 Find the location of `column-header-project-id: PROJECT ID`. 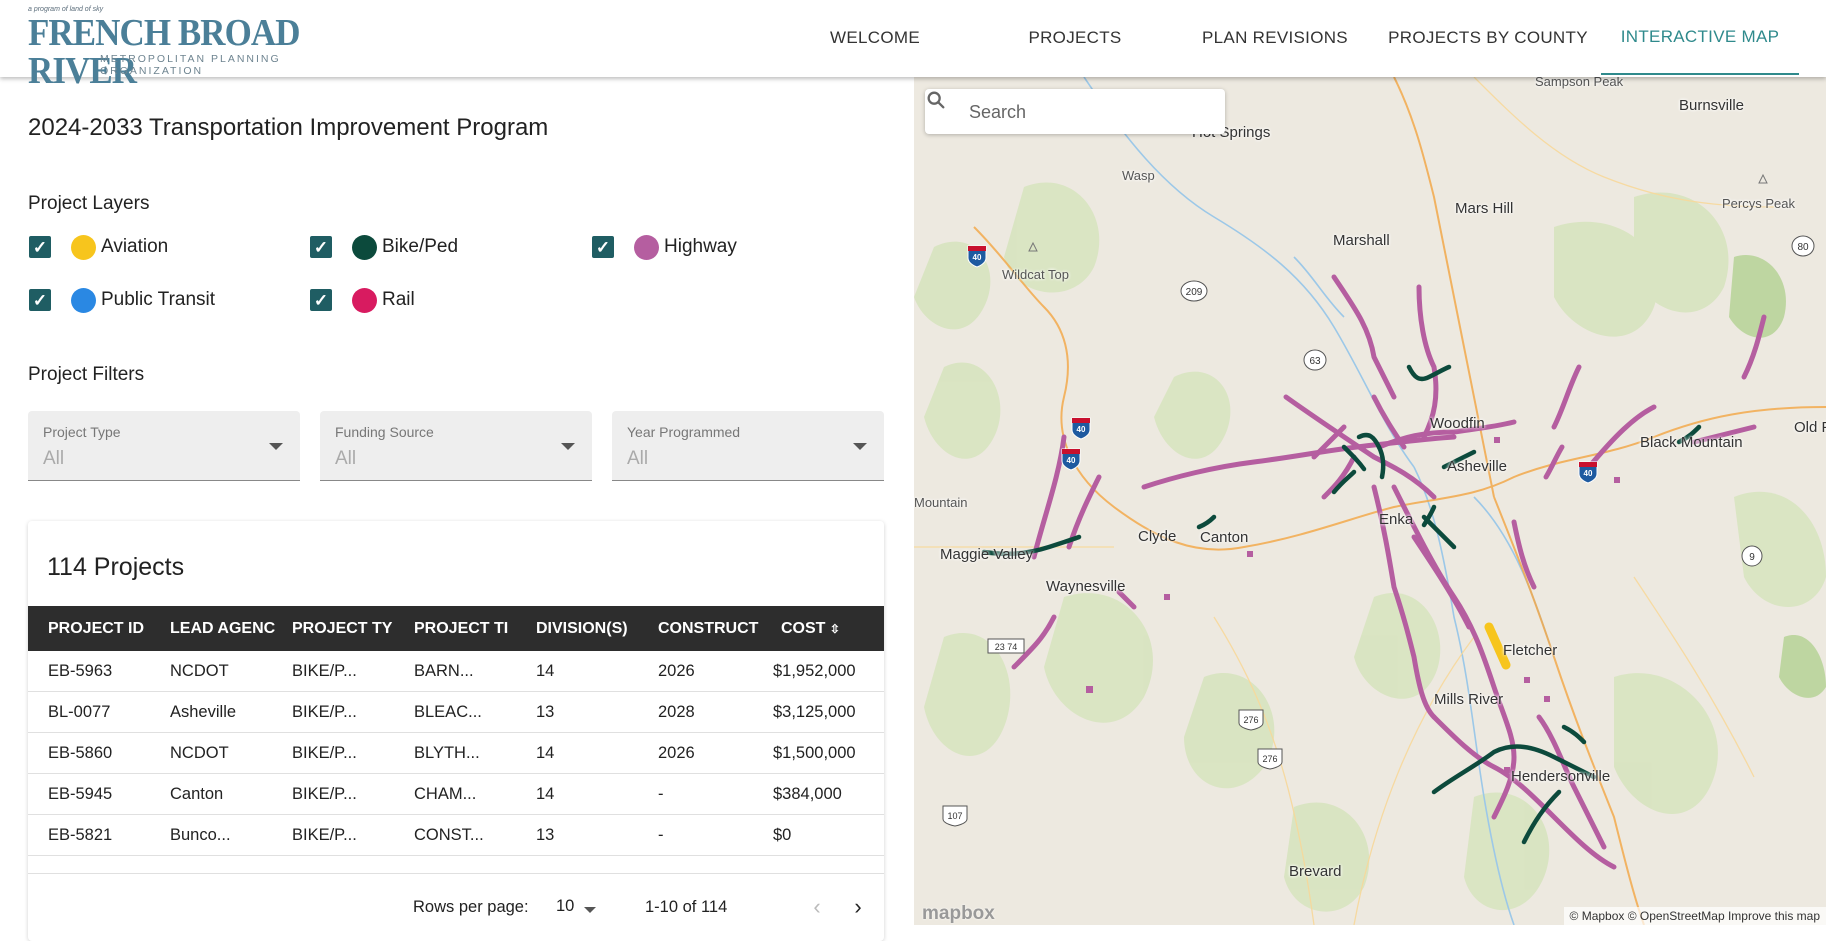

column-header-project-id: PROJECT ID is located at coordinates (96, 628).